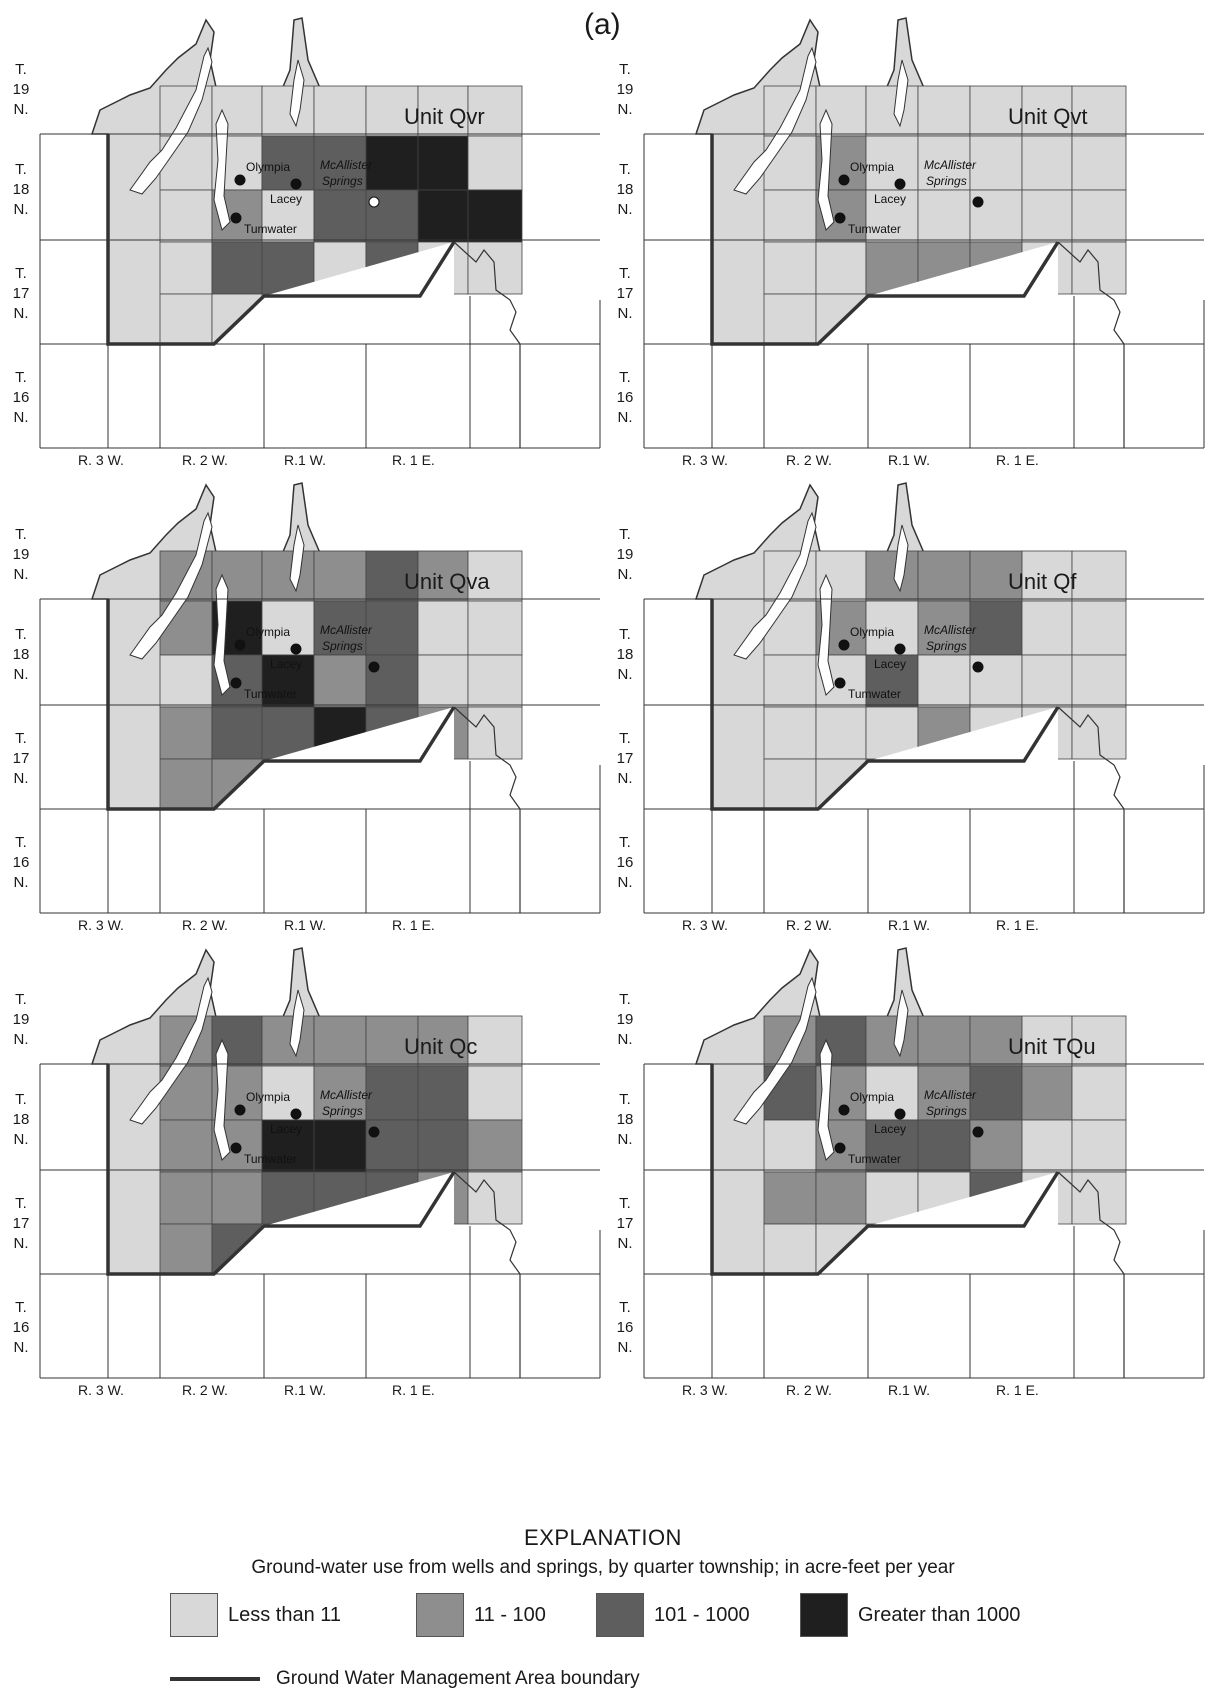  What do you see at coordinates (1048, 116) in the screenshot?
I see `unit-title: Unit Qvt` at bounding box center [1048, 116].